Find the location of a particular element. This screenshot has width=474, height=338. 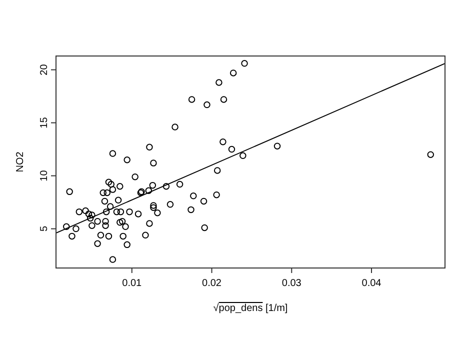

x-axis-title: √pop_dens [1/m] is located at coordinates (250, 308).